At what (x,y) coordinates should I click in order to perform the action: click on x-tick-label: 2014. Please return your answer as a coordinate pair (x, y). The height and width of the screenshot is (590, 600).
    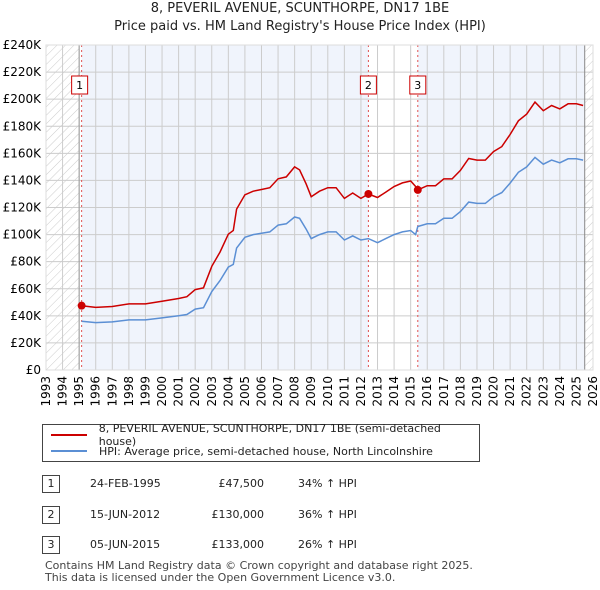
    Looking at the image, I should click on (394, 391).